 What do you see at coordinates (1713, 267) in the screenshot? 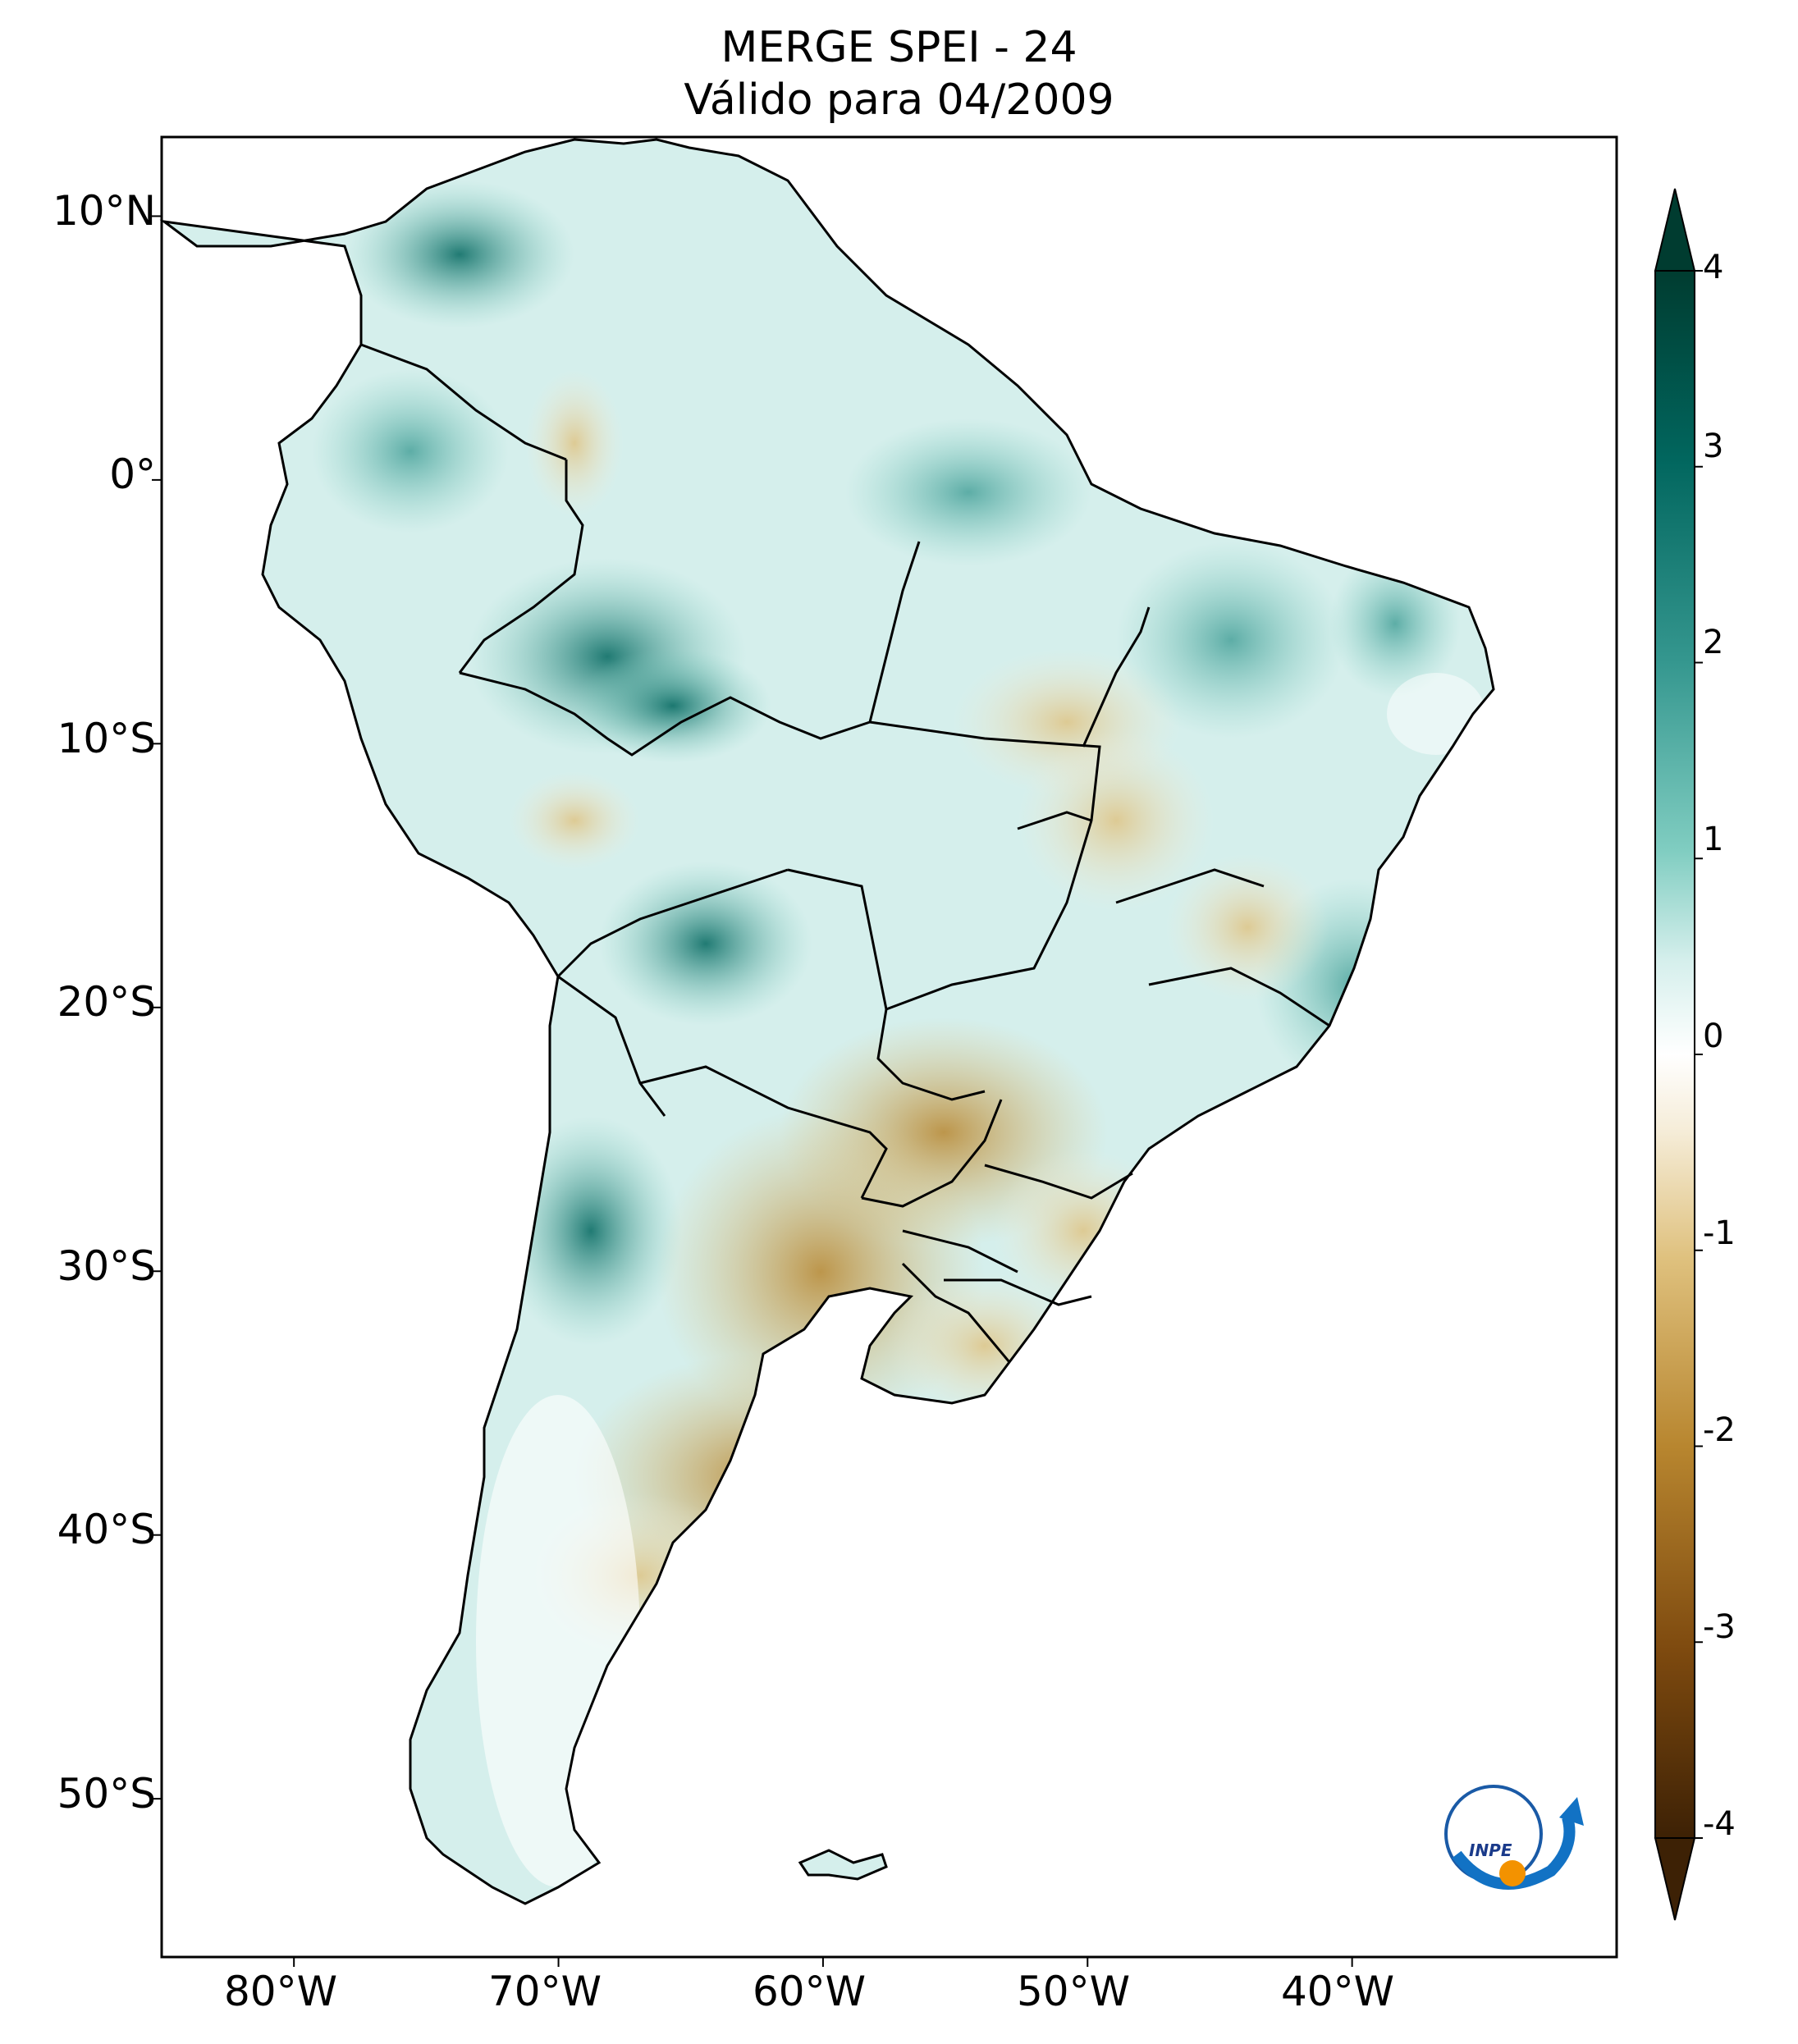
I see `colorbar-tick: 4` at bounding box center [1713, 267].